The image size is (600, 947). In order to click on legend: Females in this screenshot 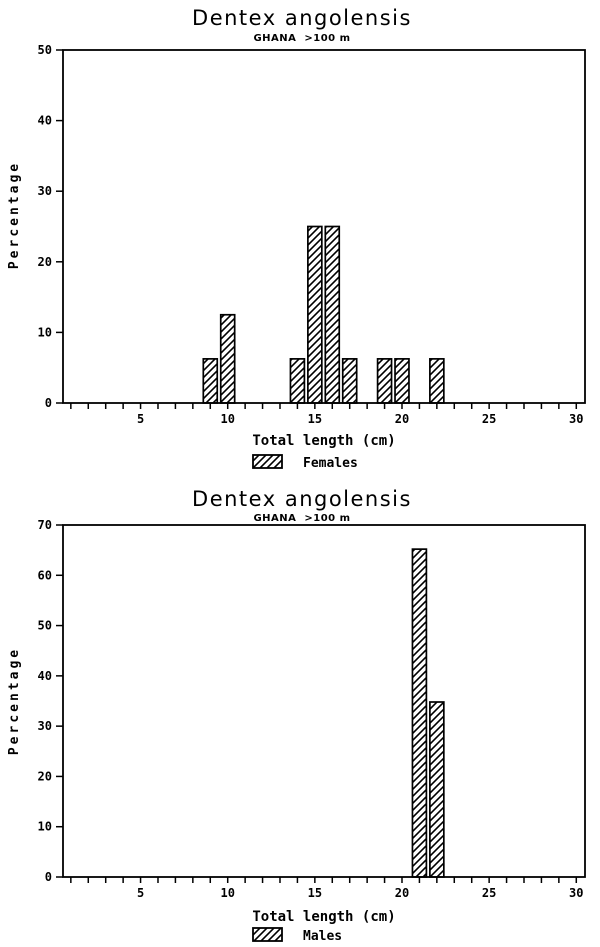, I will do `click(305, 462)`.